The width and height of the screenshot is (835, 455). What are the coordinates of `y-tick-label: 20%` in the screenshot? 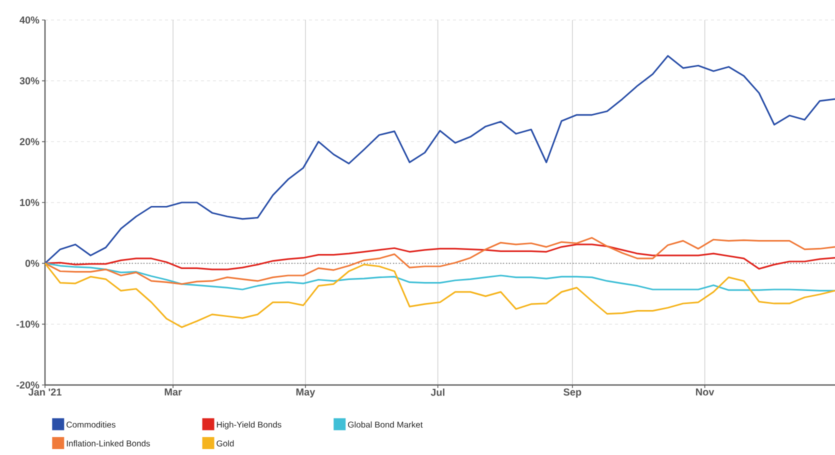 It's located at (30, 142).